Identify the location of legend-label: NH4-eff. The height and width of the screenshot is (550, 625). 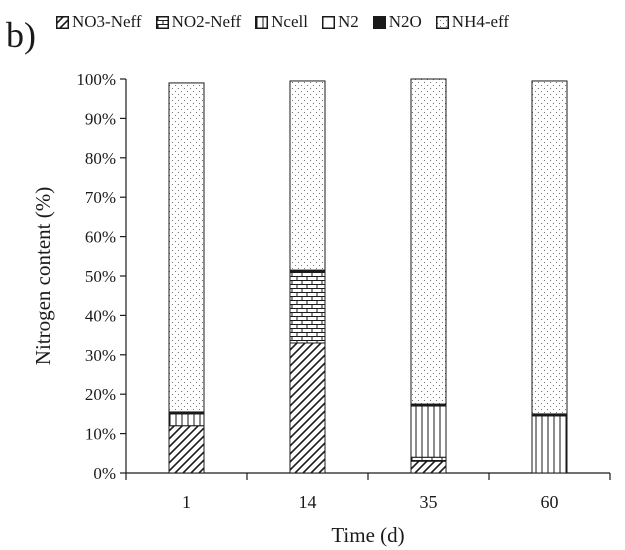
(480, 21).